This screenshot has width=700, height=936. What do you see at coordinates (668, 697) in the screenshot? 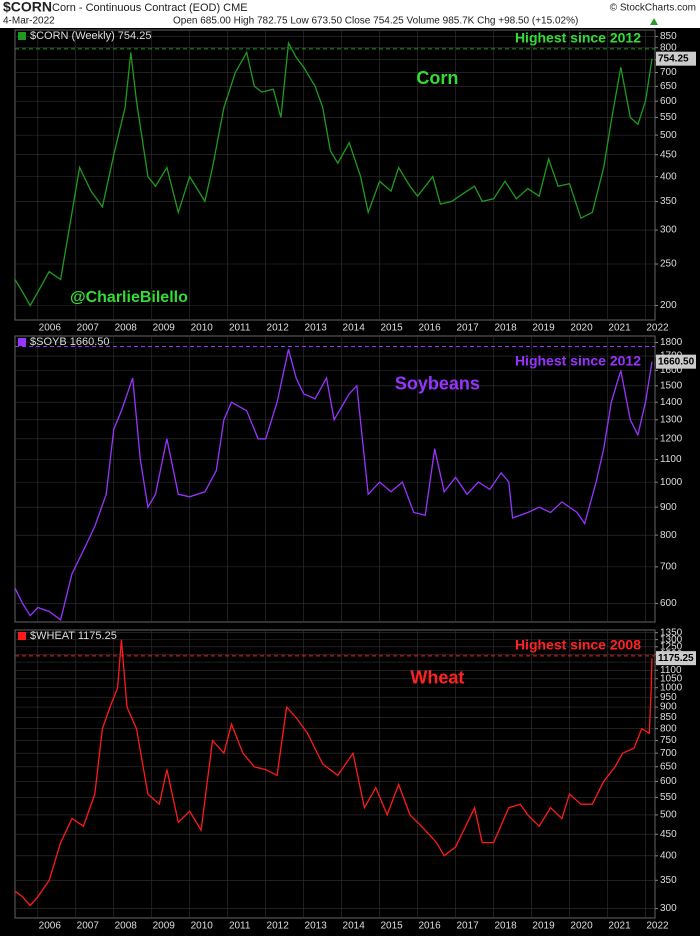
I see `y-tick-label: 950` at bounding box center [668, 697].